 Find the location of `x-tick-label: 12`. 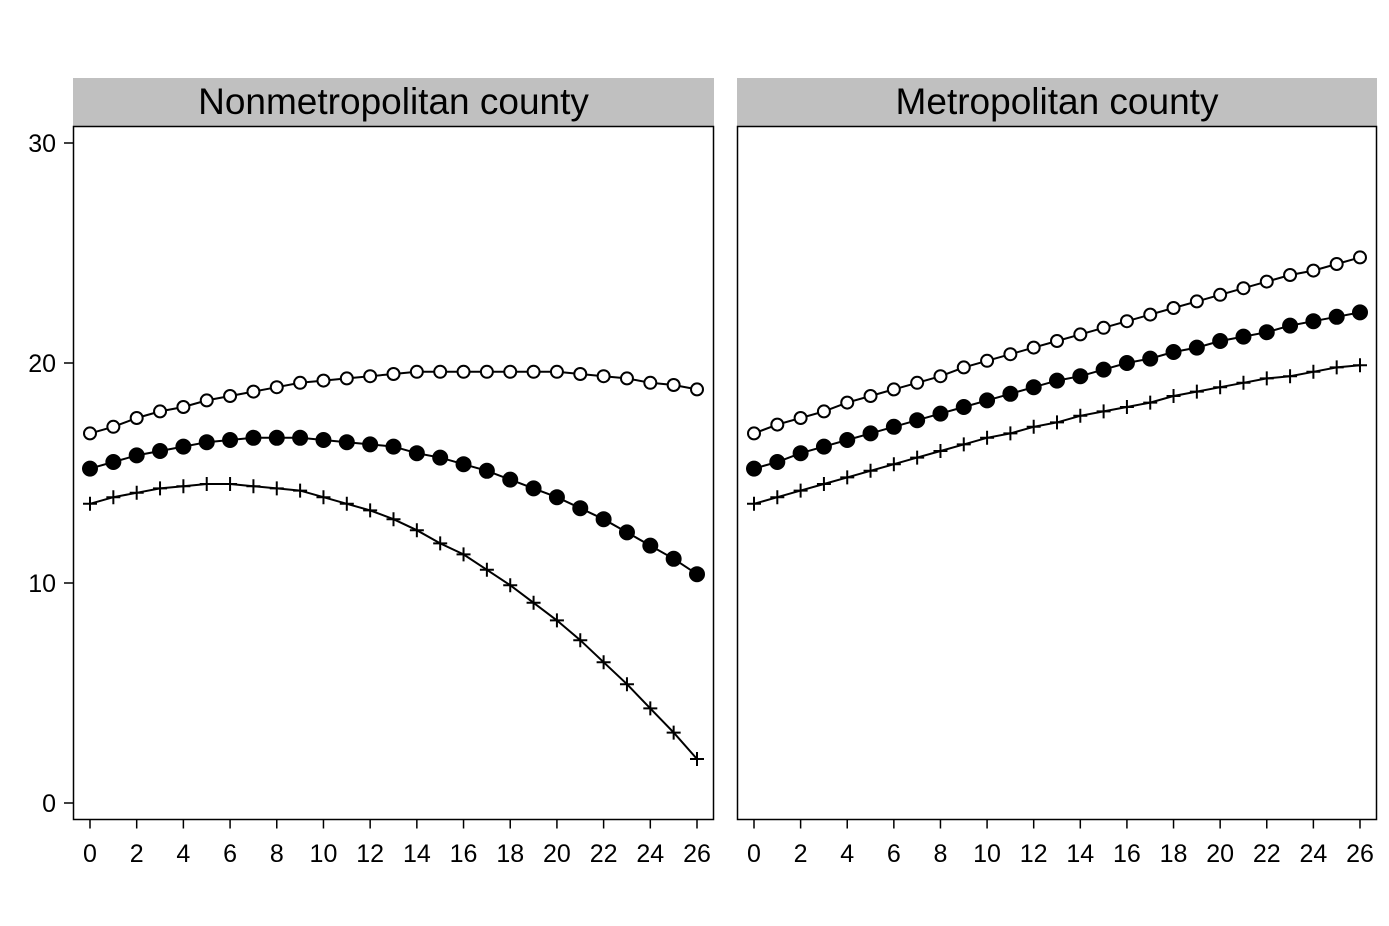

x-tick-label: 12 is located at coordinates (370, 854).